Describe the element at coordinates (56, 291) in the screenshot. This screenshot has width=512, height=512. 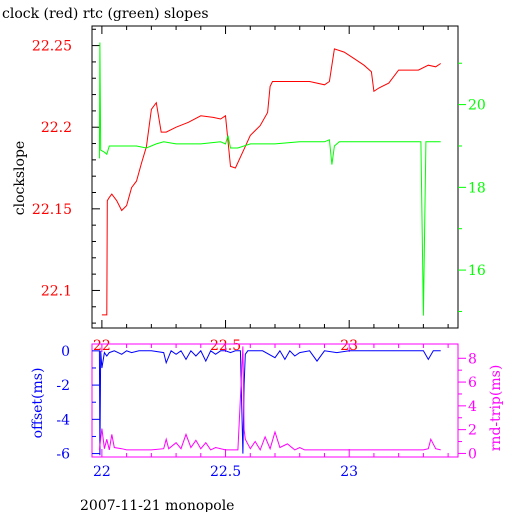
I see `top-left-y-tick-label: 22.1` at that location.